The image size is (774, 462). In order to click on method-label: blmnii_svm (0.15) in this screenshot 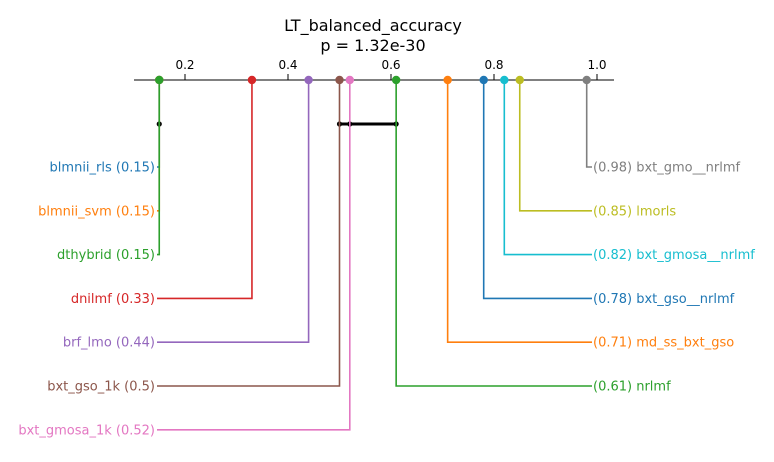, I will do `click(96, 211)`.